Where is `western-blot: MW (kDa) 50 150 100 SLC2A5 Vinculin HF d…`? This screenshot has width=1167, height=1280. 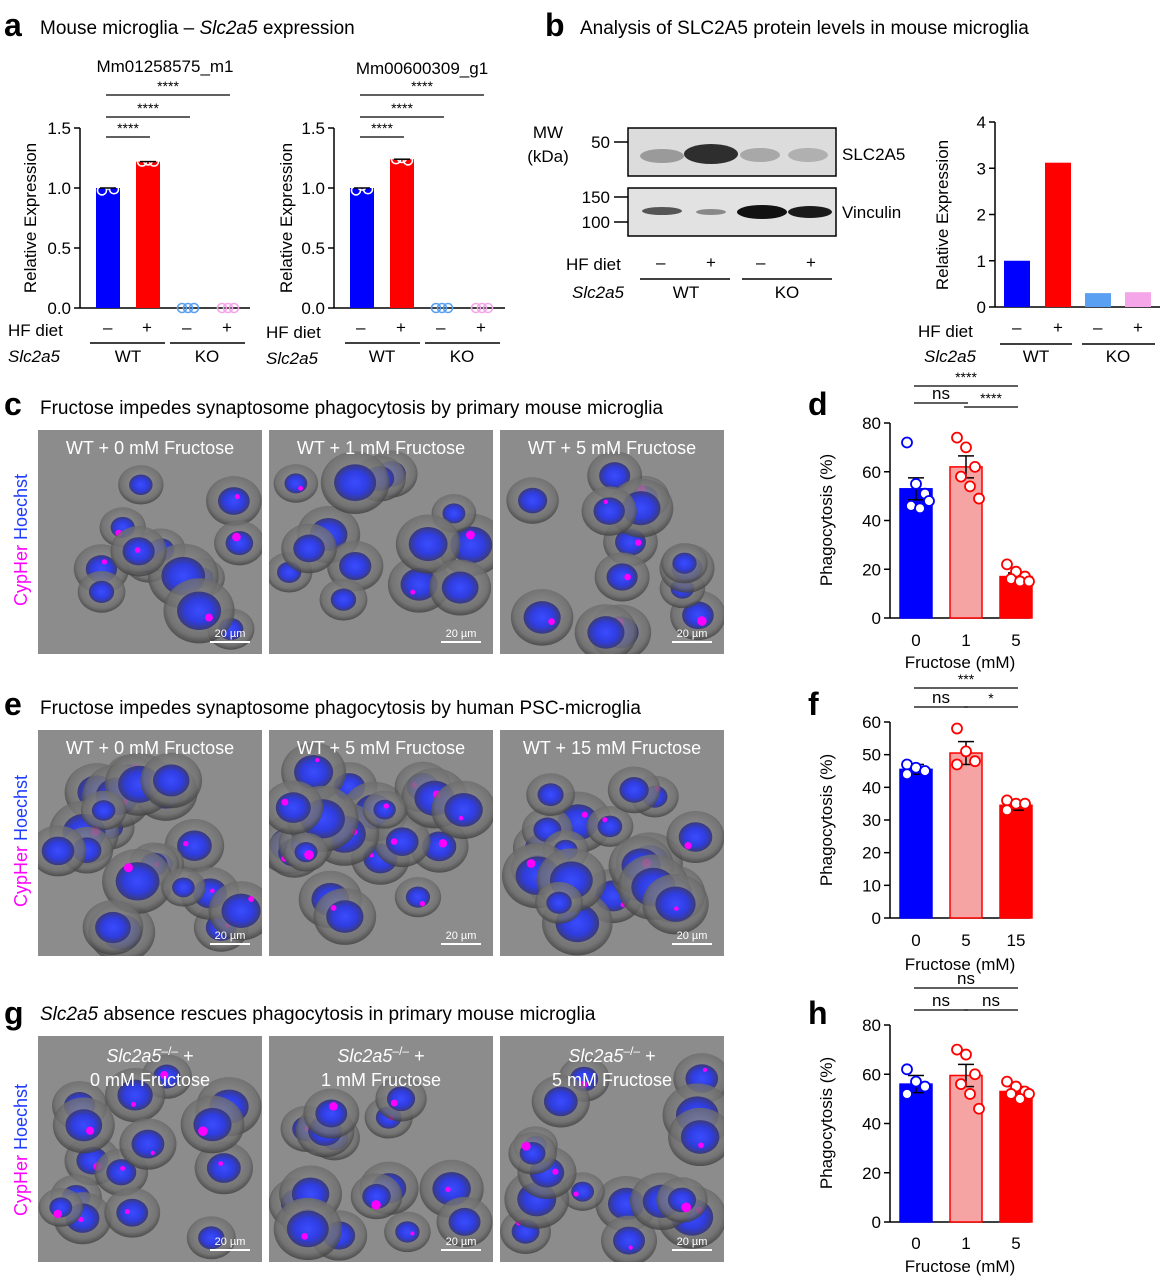 western-blot: MW (kDa) 50 150 100 SLC2A5 Vinculin HF d… is located at coordinates (716, 212).